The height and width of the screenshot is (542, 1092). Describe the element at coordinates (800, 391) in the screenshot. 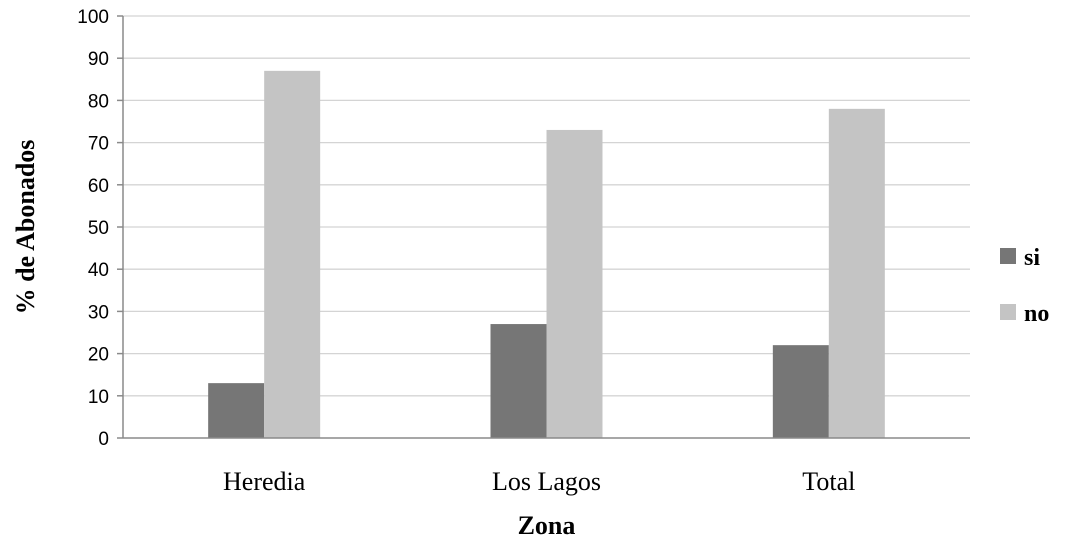

I see `bar-si-total` at that location.